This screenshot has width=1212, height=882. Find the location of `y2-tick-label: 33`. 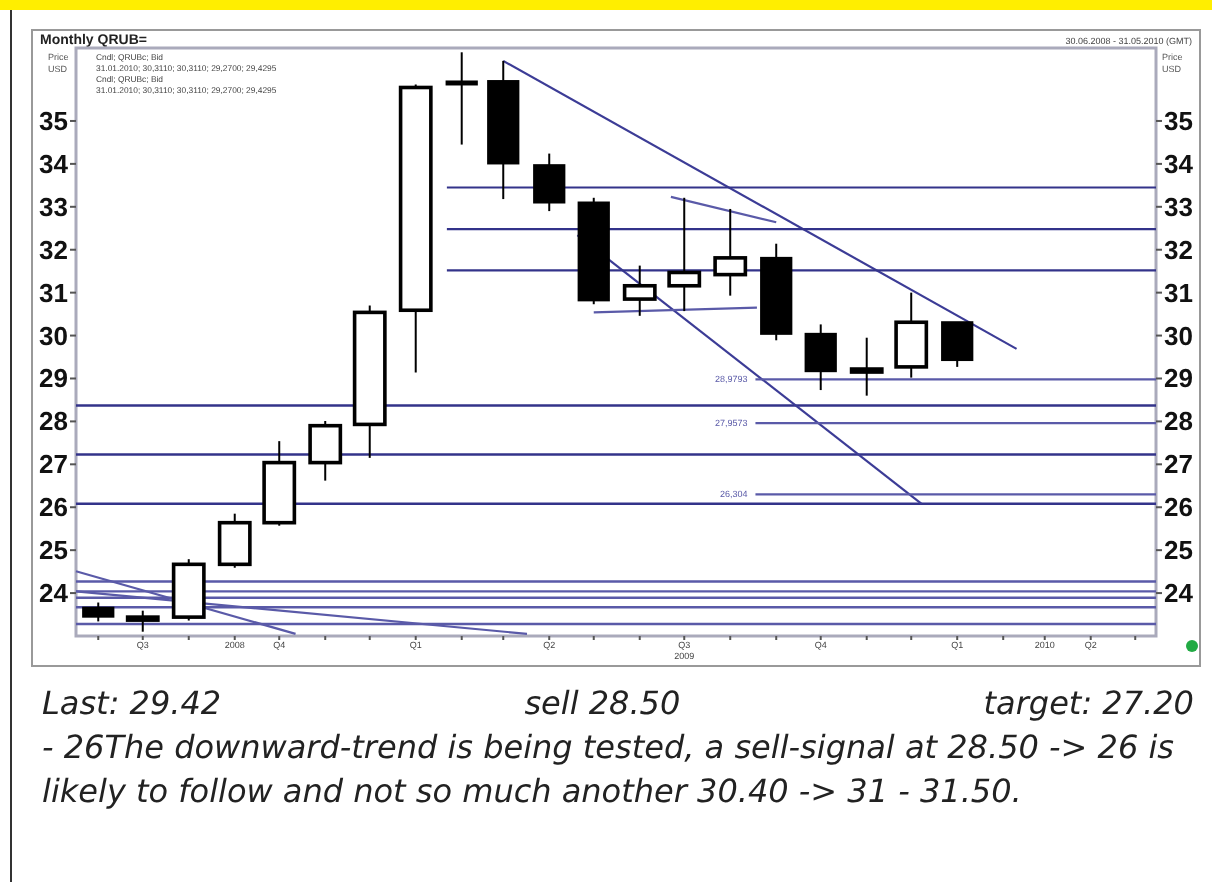

y2-tick-label: 33 is located at coordinates (1178, 206).